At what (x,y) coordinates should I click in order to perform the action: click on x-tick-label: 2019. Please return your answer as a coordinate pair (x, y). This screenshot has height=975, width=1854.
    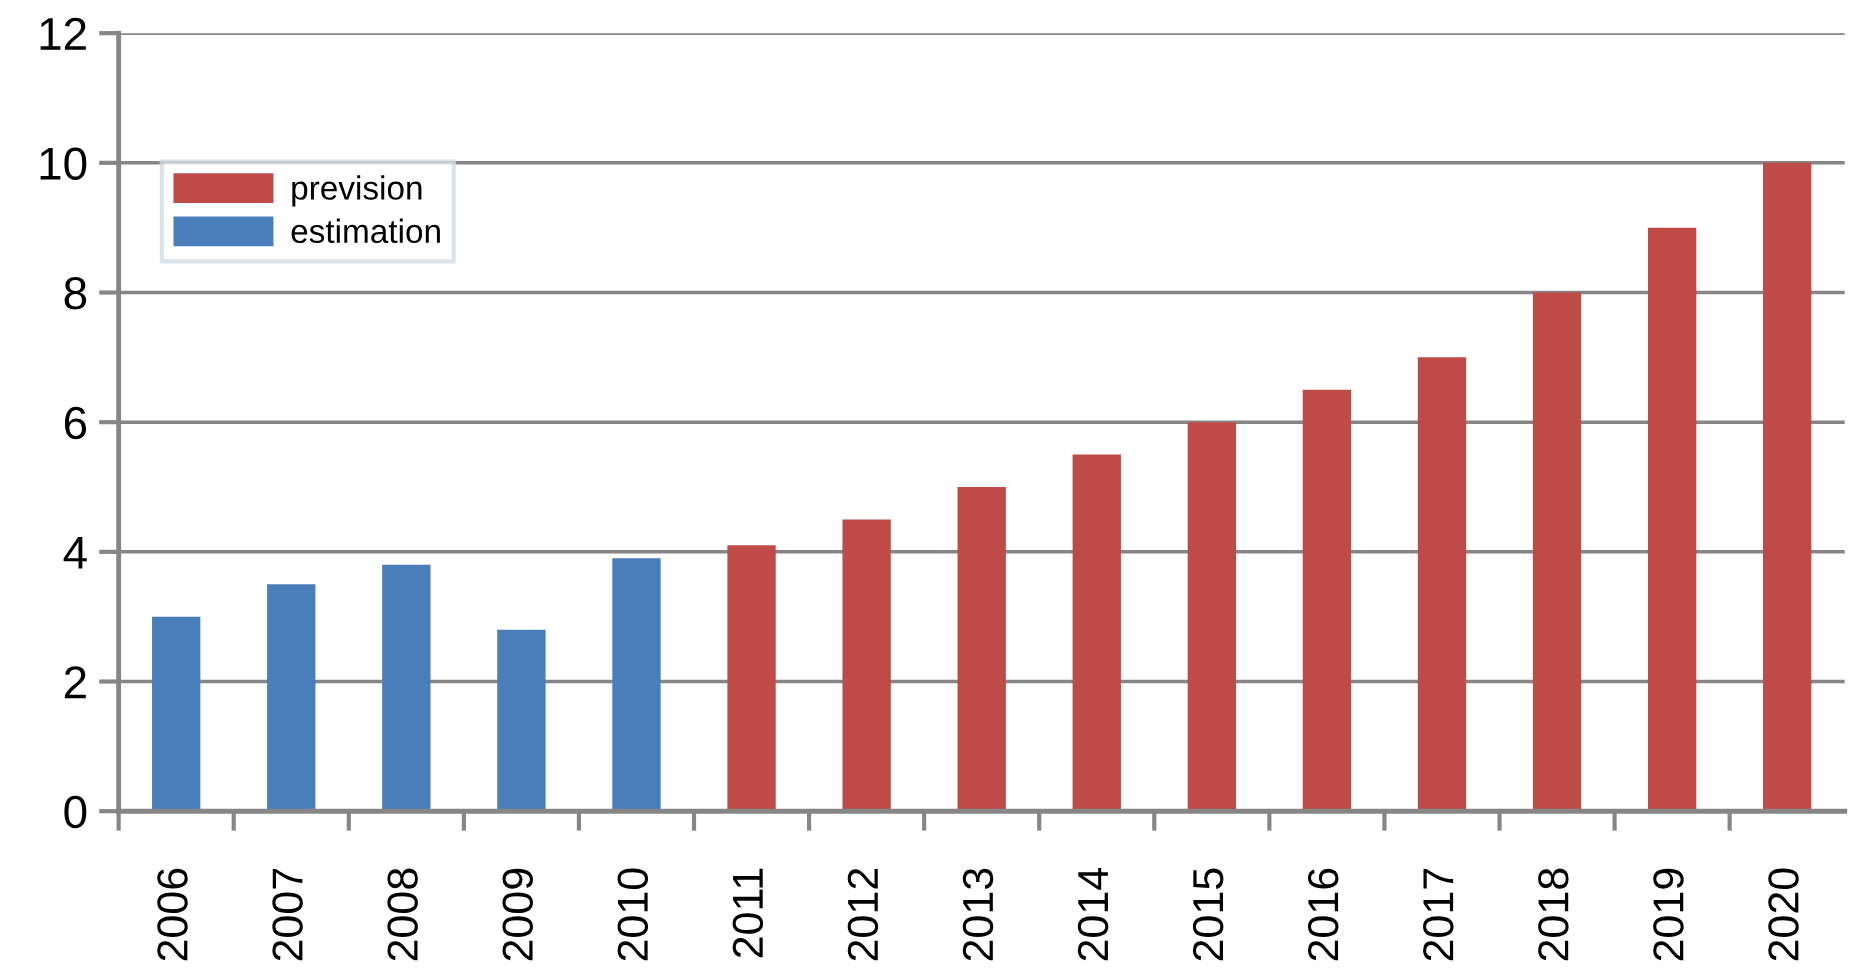
    Looking at the image, I should click on (1668, 914).